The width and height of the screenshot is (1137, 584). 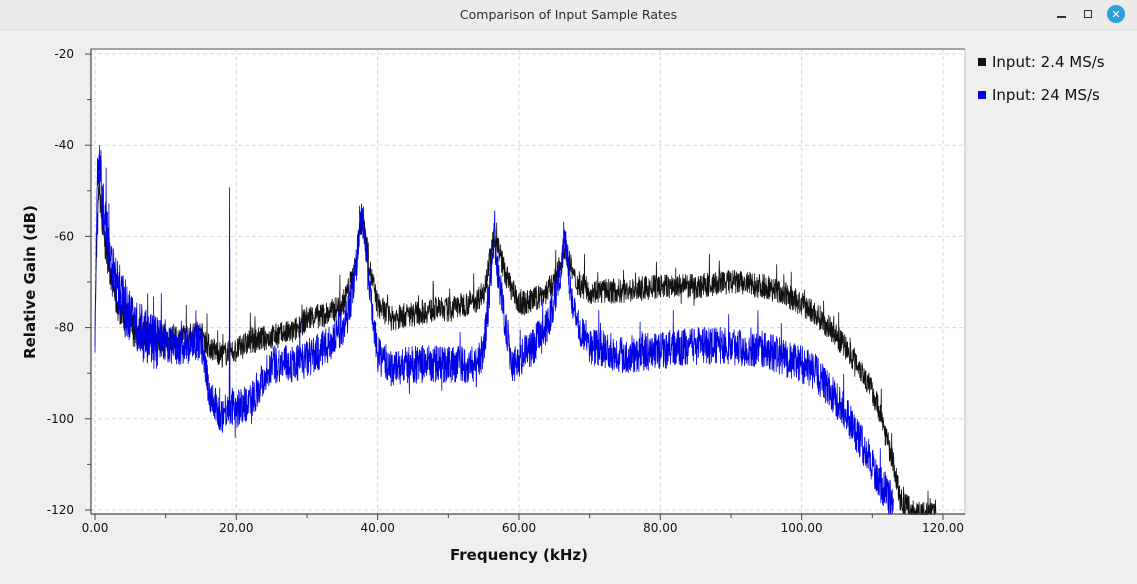 I want to click on y-tick-label: -120, so click(x=60, y=510).